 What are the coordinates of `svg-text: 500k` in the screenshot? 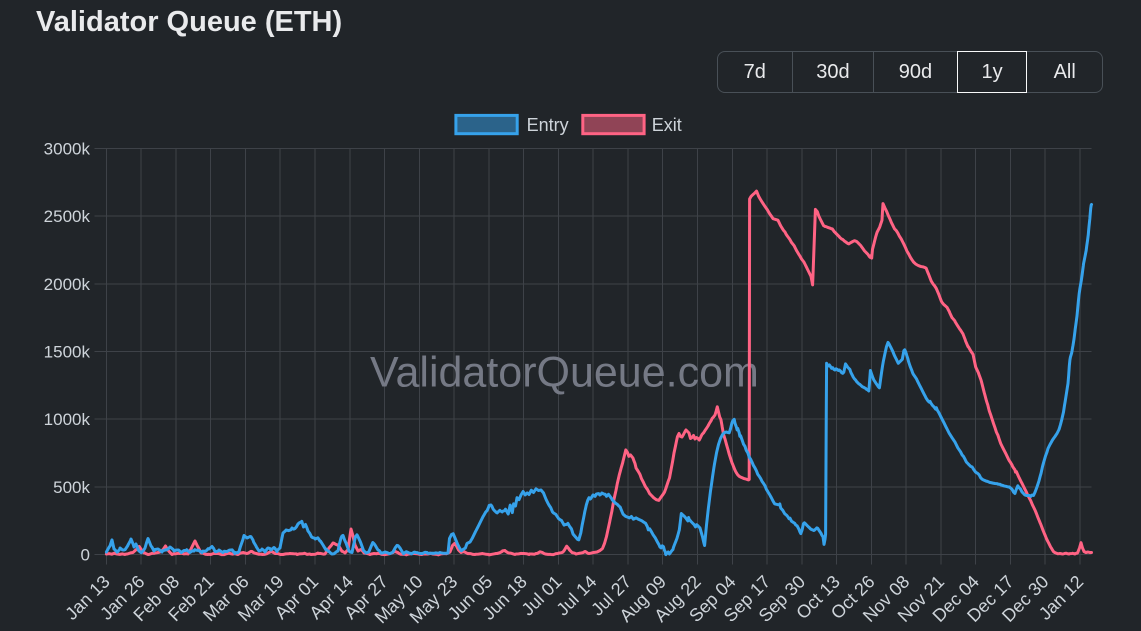 It's located at (71, 487).